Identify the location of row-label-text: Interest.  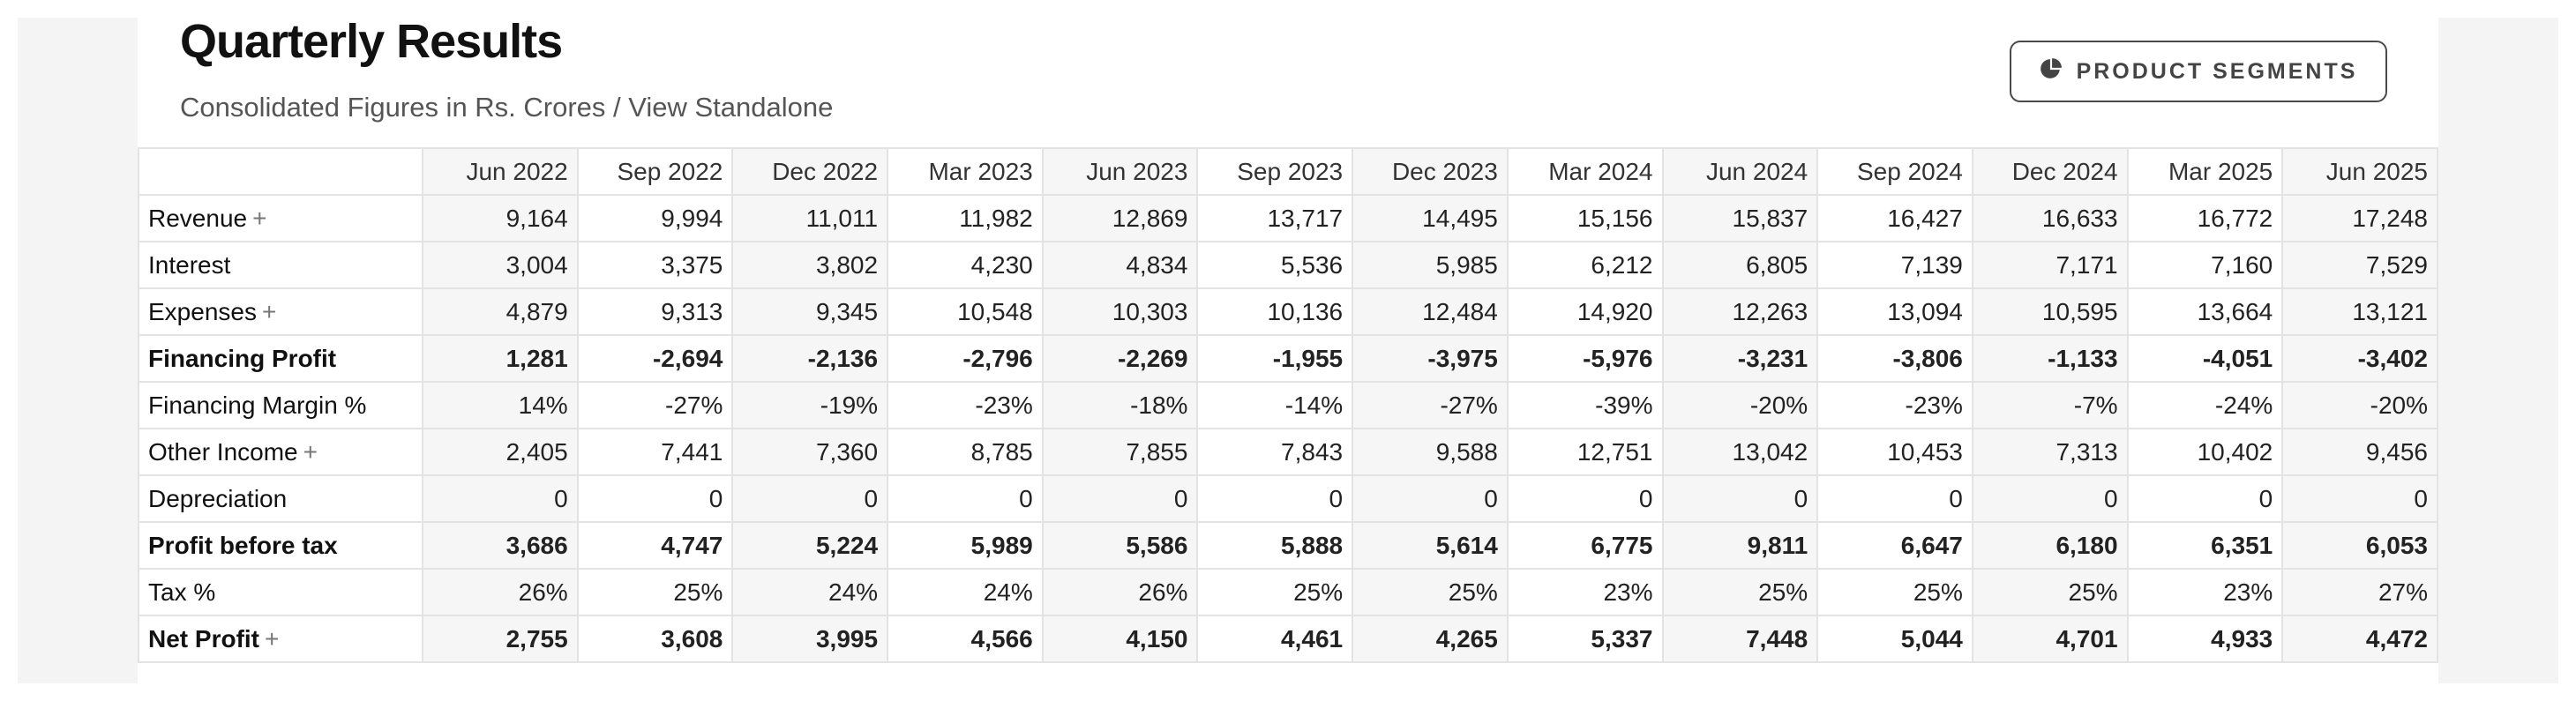
(190, 264).